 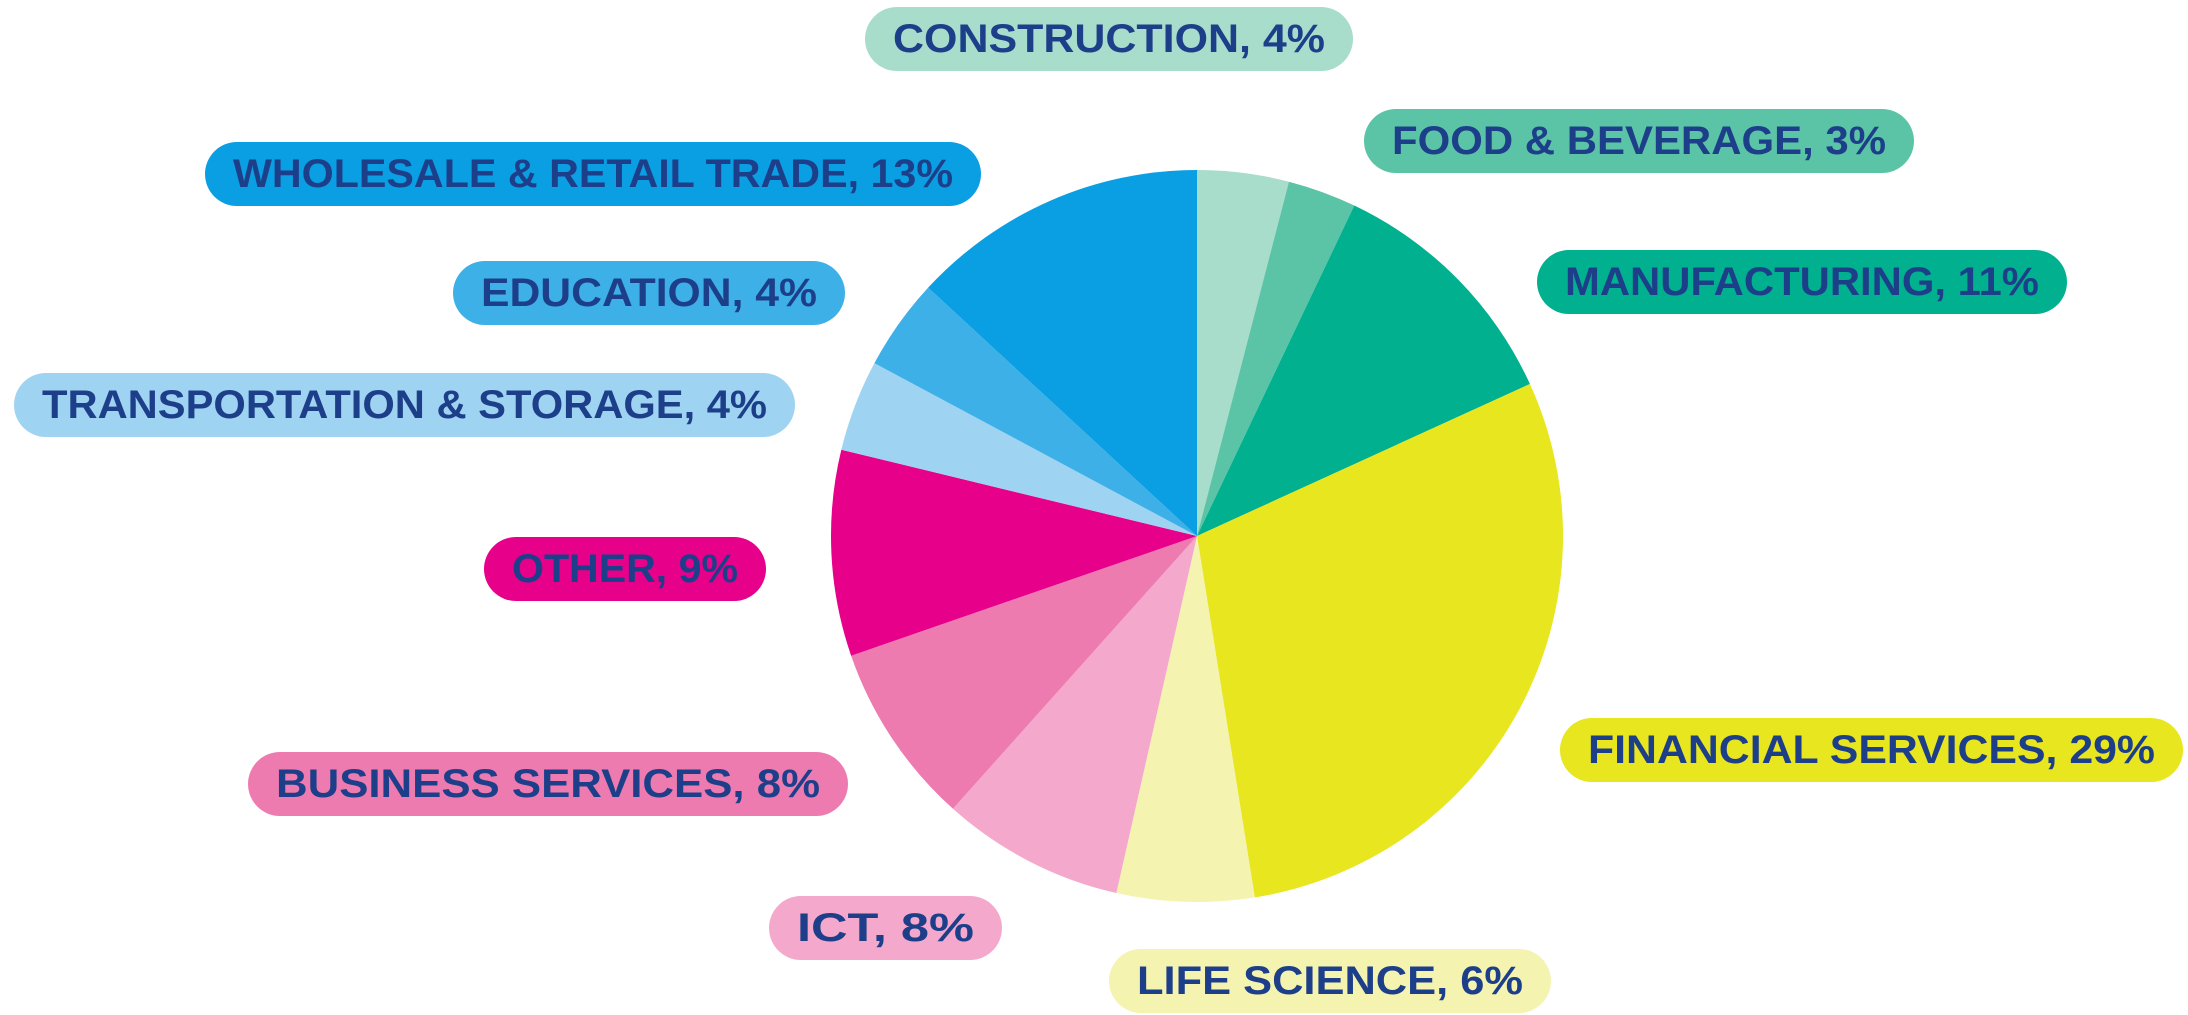 I want to click on slice-label: TRANSPORTATION & STORAGE, 4%, so click(x=404, y=405).